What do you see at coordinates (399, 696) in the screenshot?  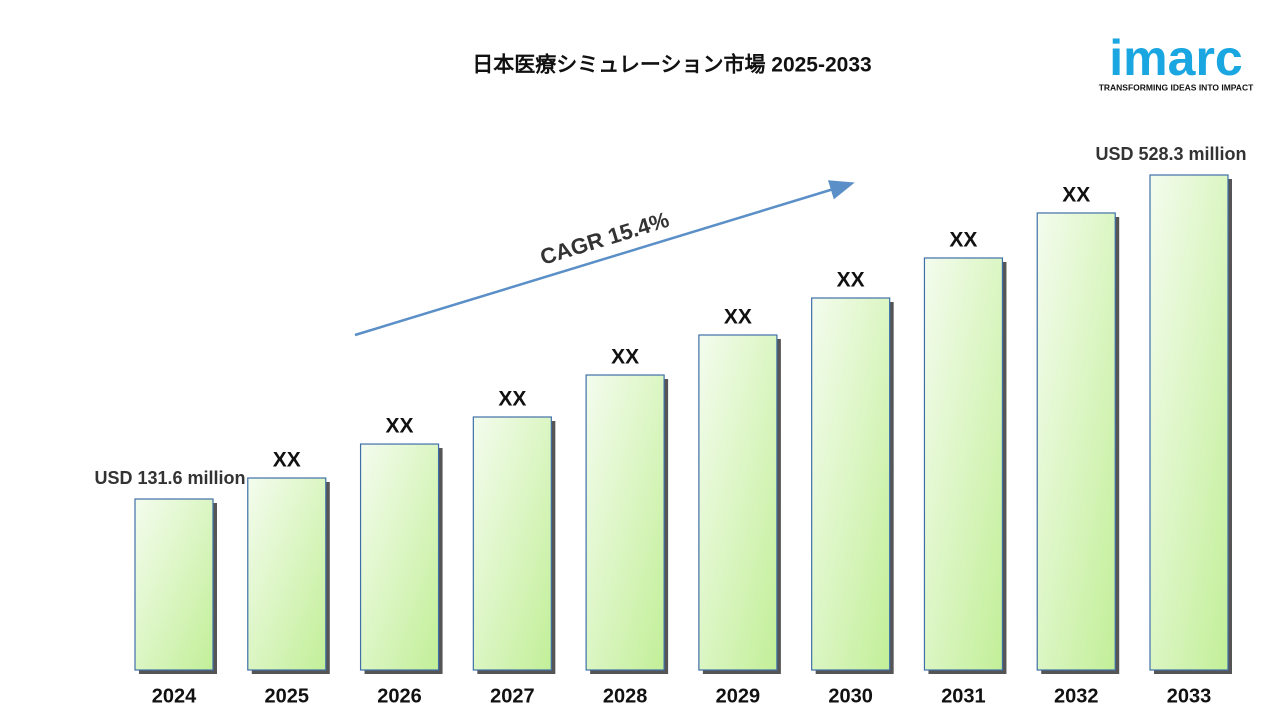 I see `x-tick-label: 2026` at bounding box center [399, 696].